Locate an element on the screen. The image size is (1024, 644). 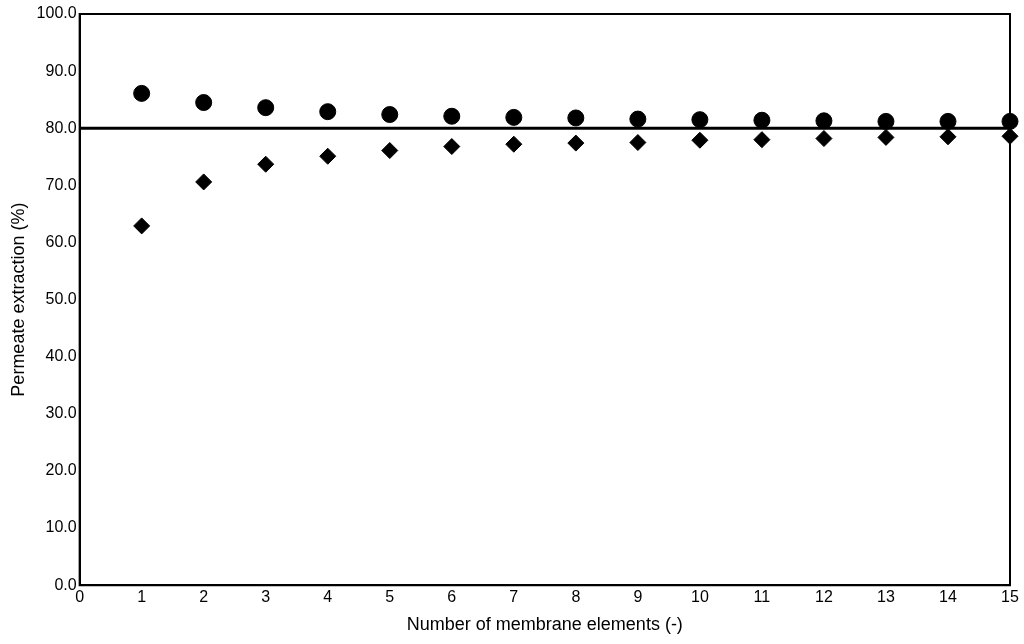
x-tick-label: 2 is located at coordinates (204, 597).